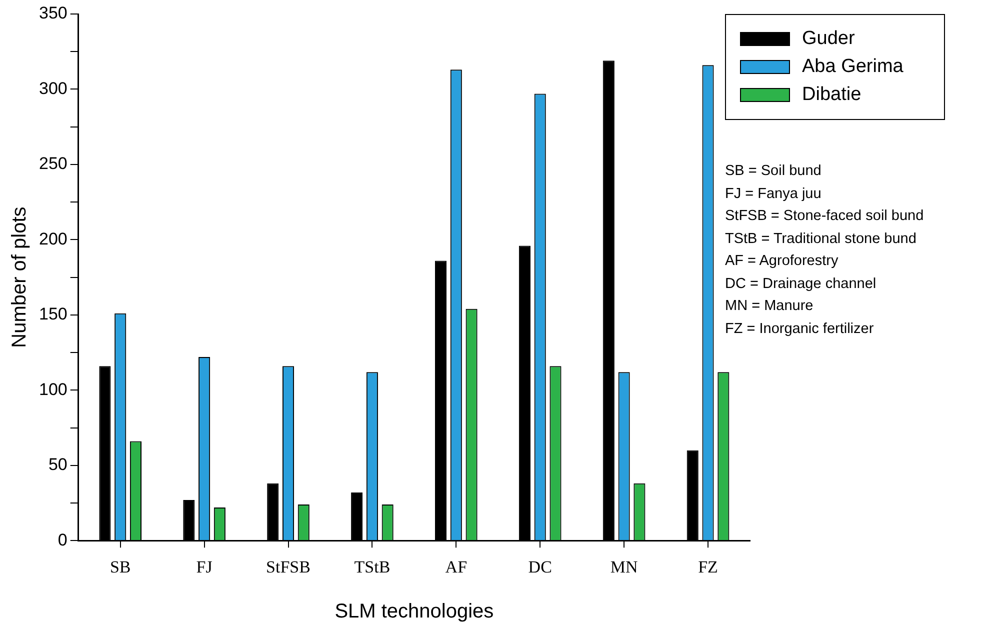  What do you see at coordinates (19, 277) in the screenshot?
I see `y-axis-title: Number of plots` at bounding box center [19, 277].